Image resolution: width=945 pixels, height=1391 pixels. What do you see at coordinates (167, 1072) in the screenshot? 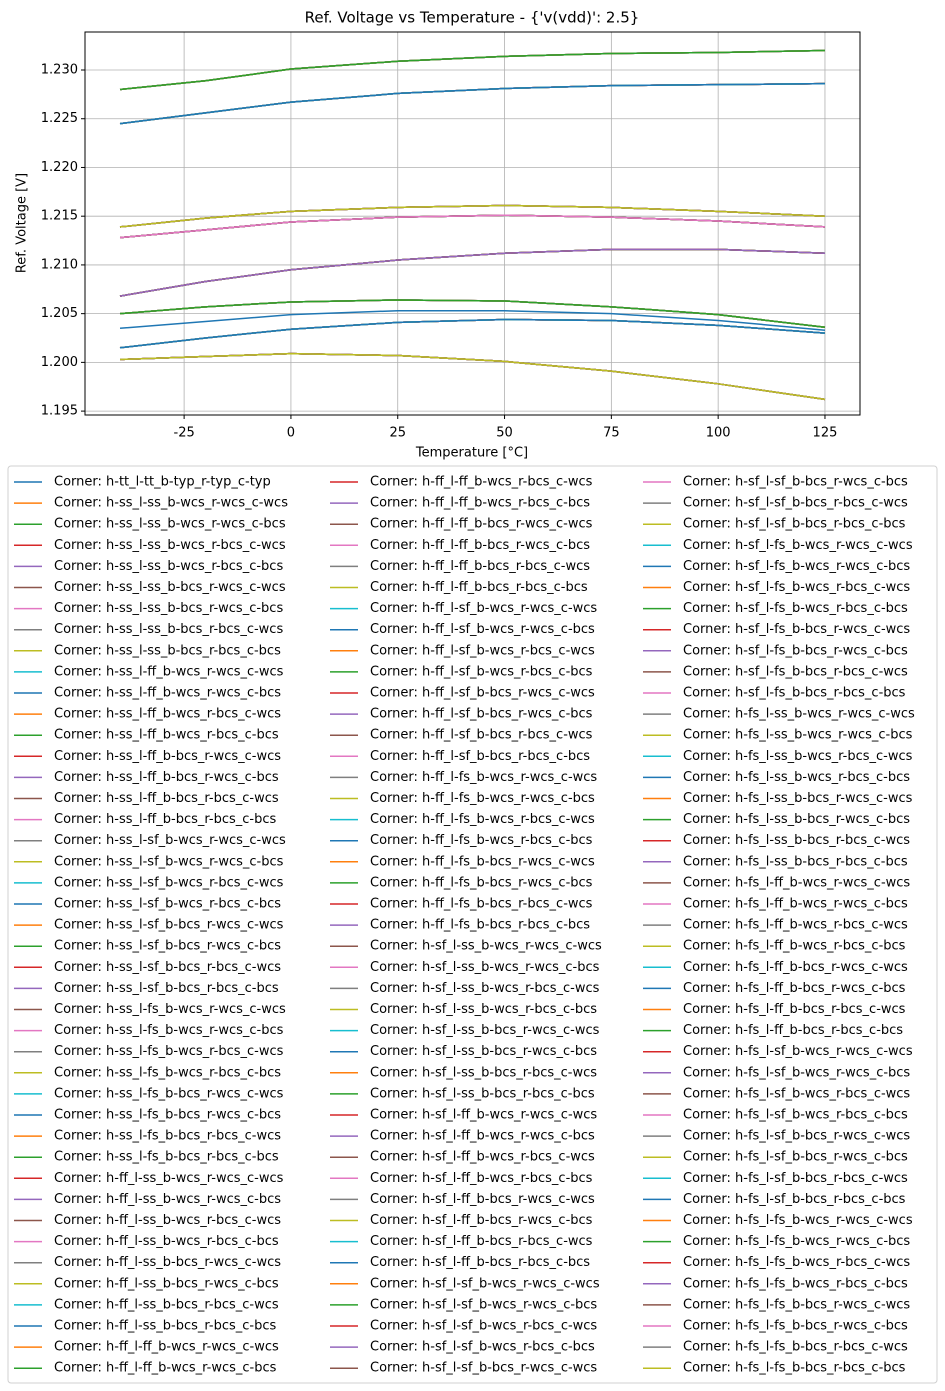
I see `legend-label: Corner: h-ss_l-fs_b-wcs_r-bcs_c-bcs` at bounding box center [167, 1072].